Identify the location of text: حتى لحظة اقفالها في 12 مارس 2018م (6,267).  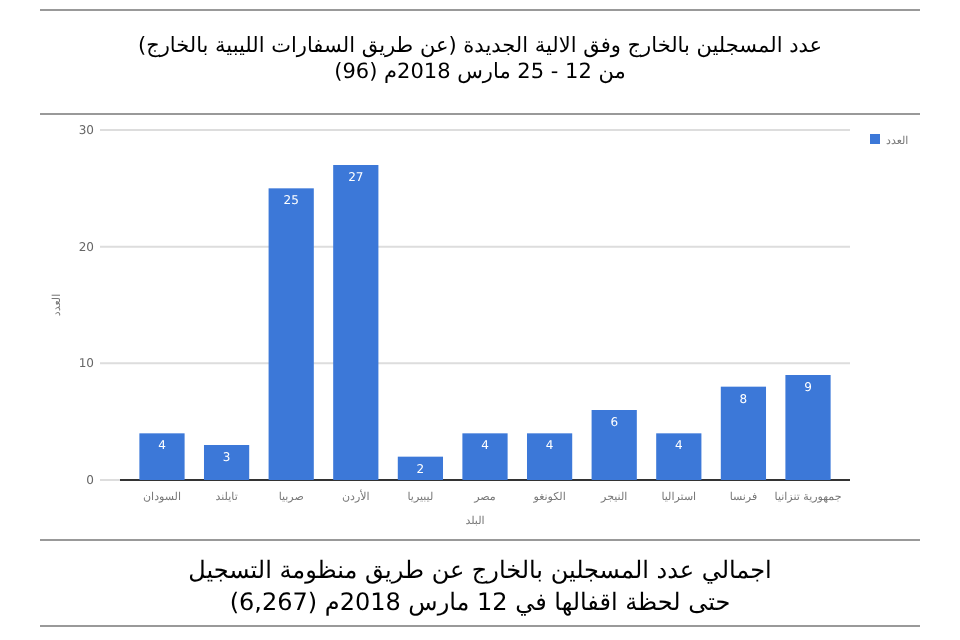
(480, 602).